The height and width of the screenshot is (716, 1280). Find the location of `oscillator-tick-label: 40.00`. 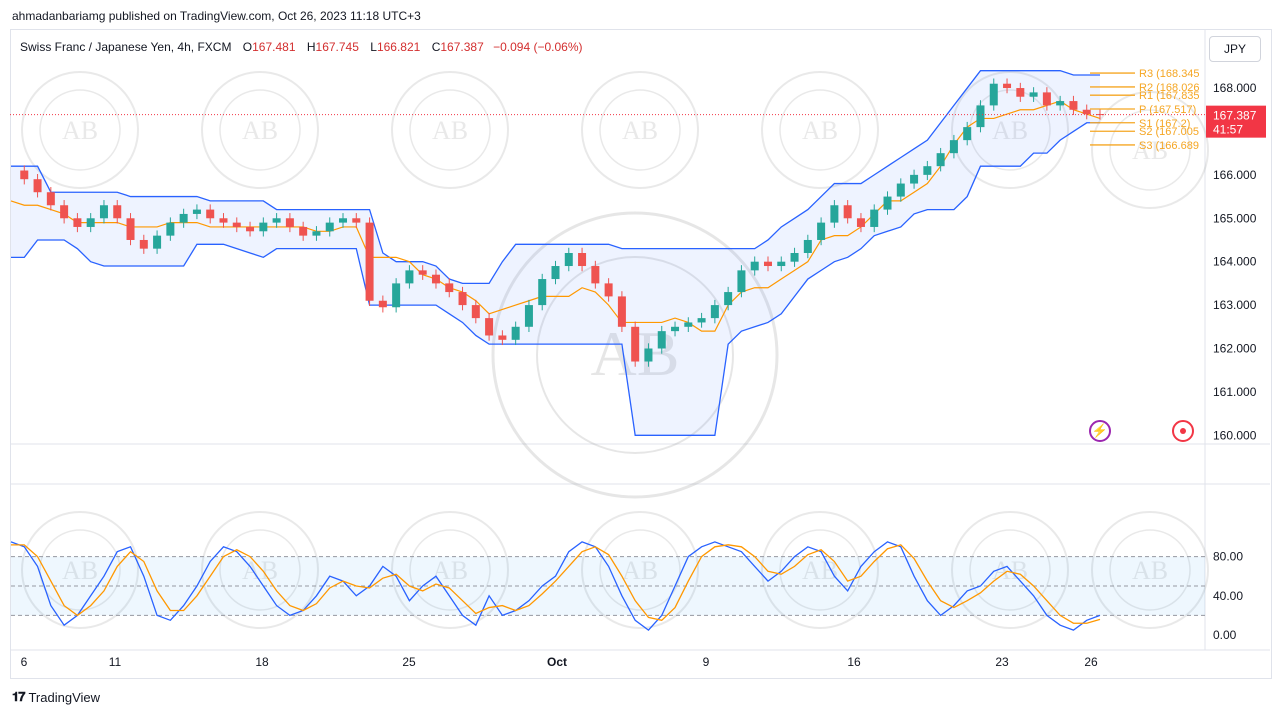

oscillator-tick-label: 40.00 is located at coordinates (1228, 596).